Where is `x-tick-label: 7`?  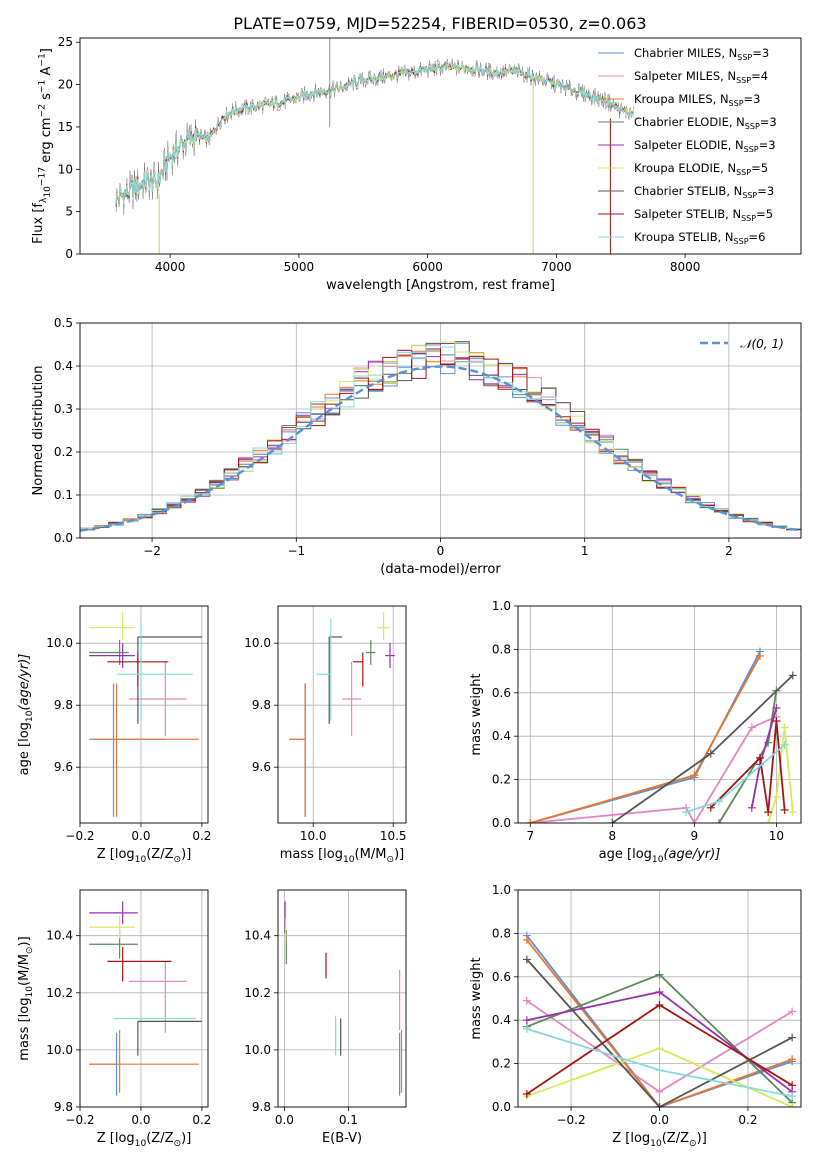
x-tick-label: 7 is located at coordinates (530, 836).